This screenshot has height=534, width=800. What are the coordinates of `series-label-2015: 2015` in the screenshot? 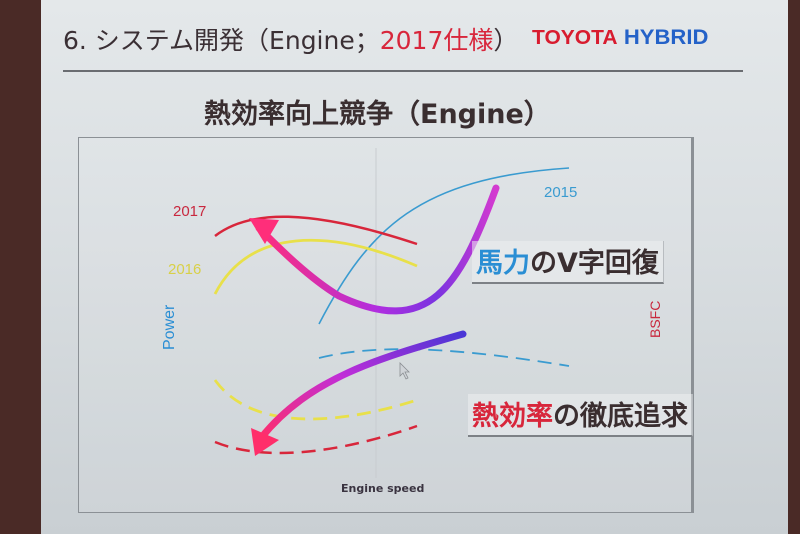 It's located at (561, 192).